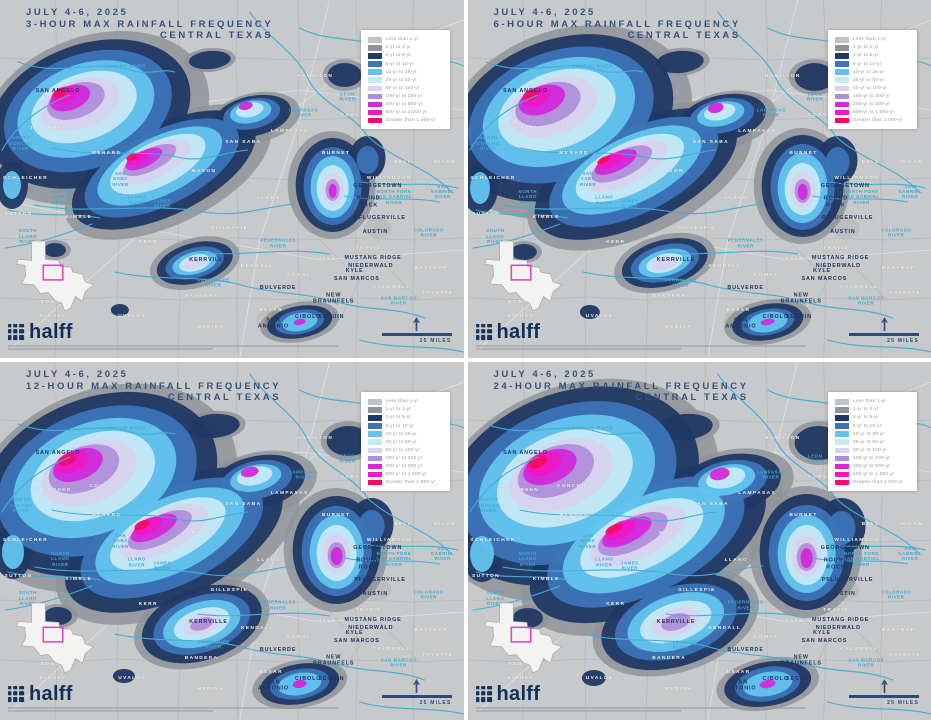 The image size is (931, 720). I want to click on legend-row: 2-yr to 5-yr, so click(873, 56).